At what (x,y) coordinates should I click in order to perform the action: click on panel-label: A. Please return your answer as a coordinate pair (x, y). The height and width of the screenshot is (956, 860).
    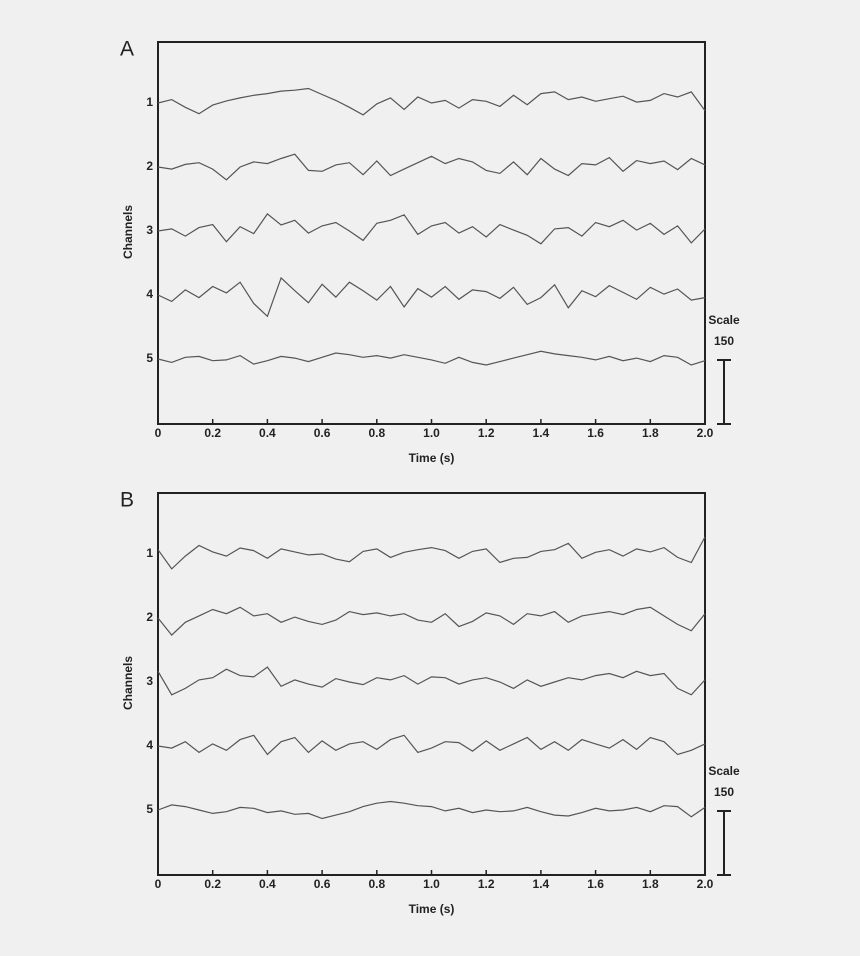
    Looking at the image, I should click on (127, 49).